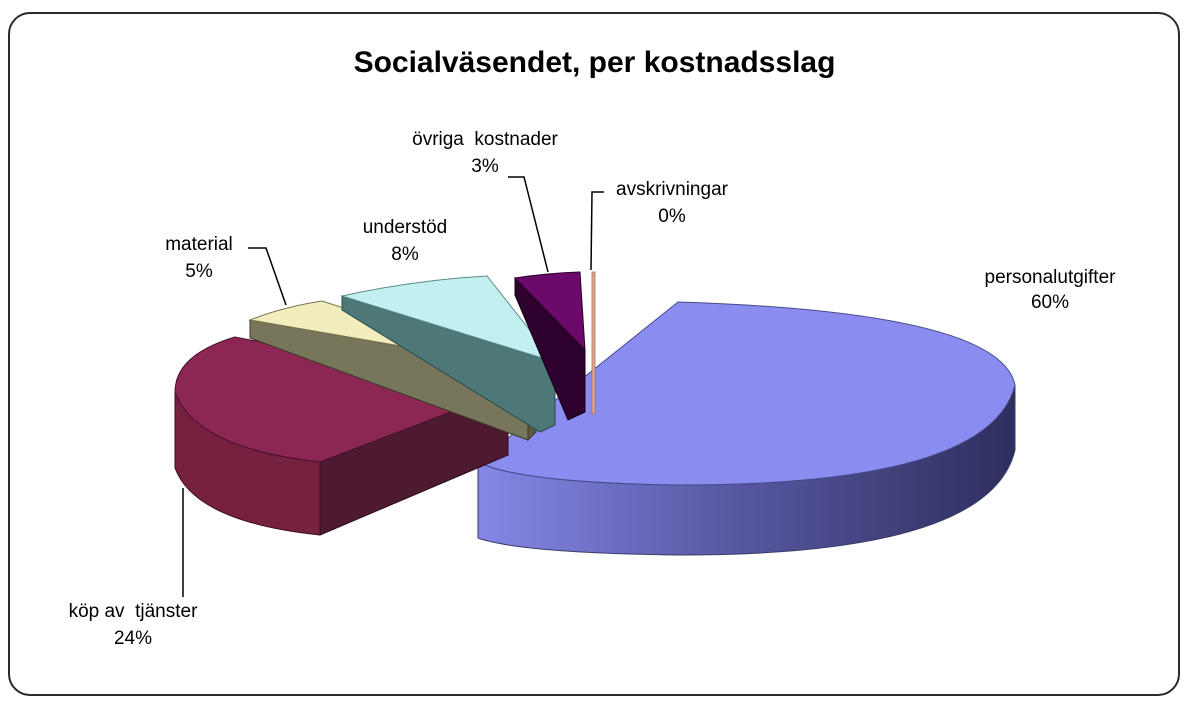 The image size is (1189, 702). What do you see at coordinates (133, 638) in the screenshot?
I see `label-kop-value: 24%` at bounding box center [133, 638].